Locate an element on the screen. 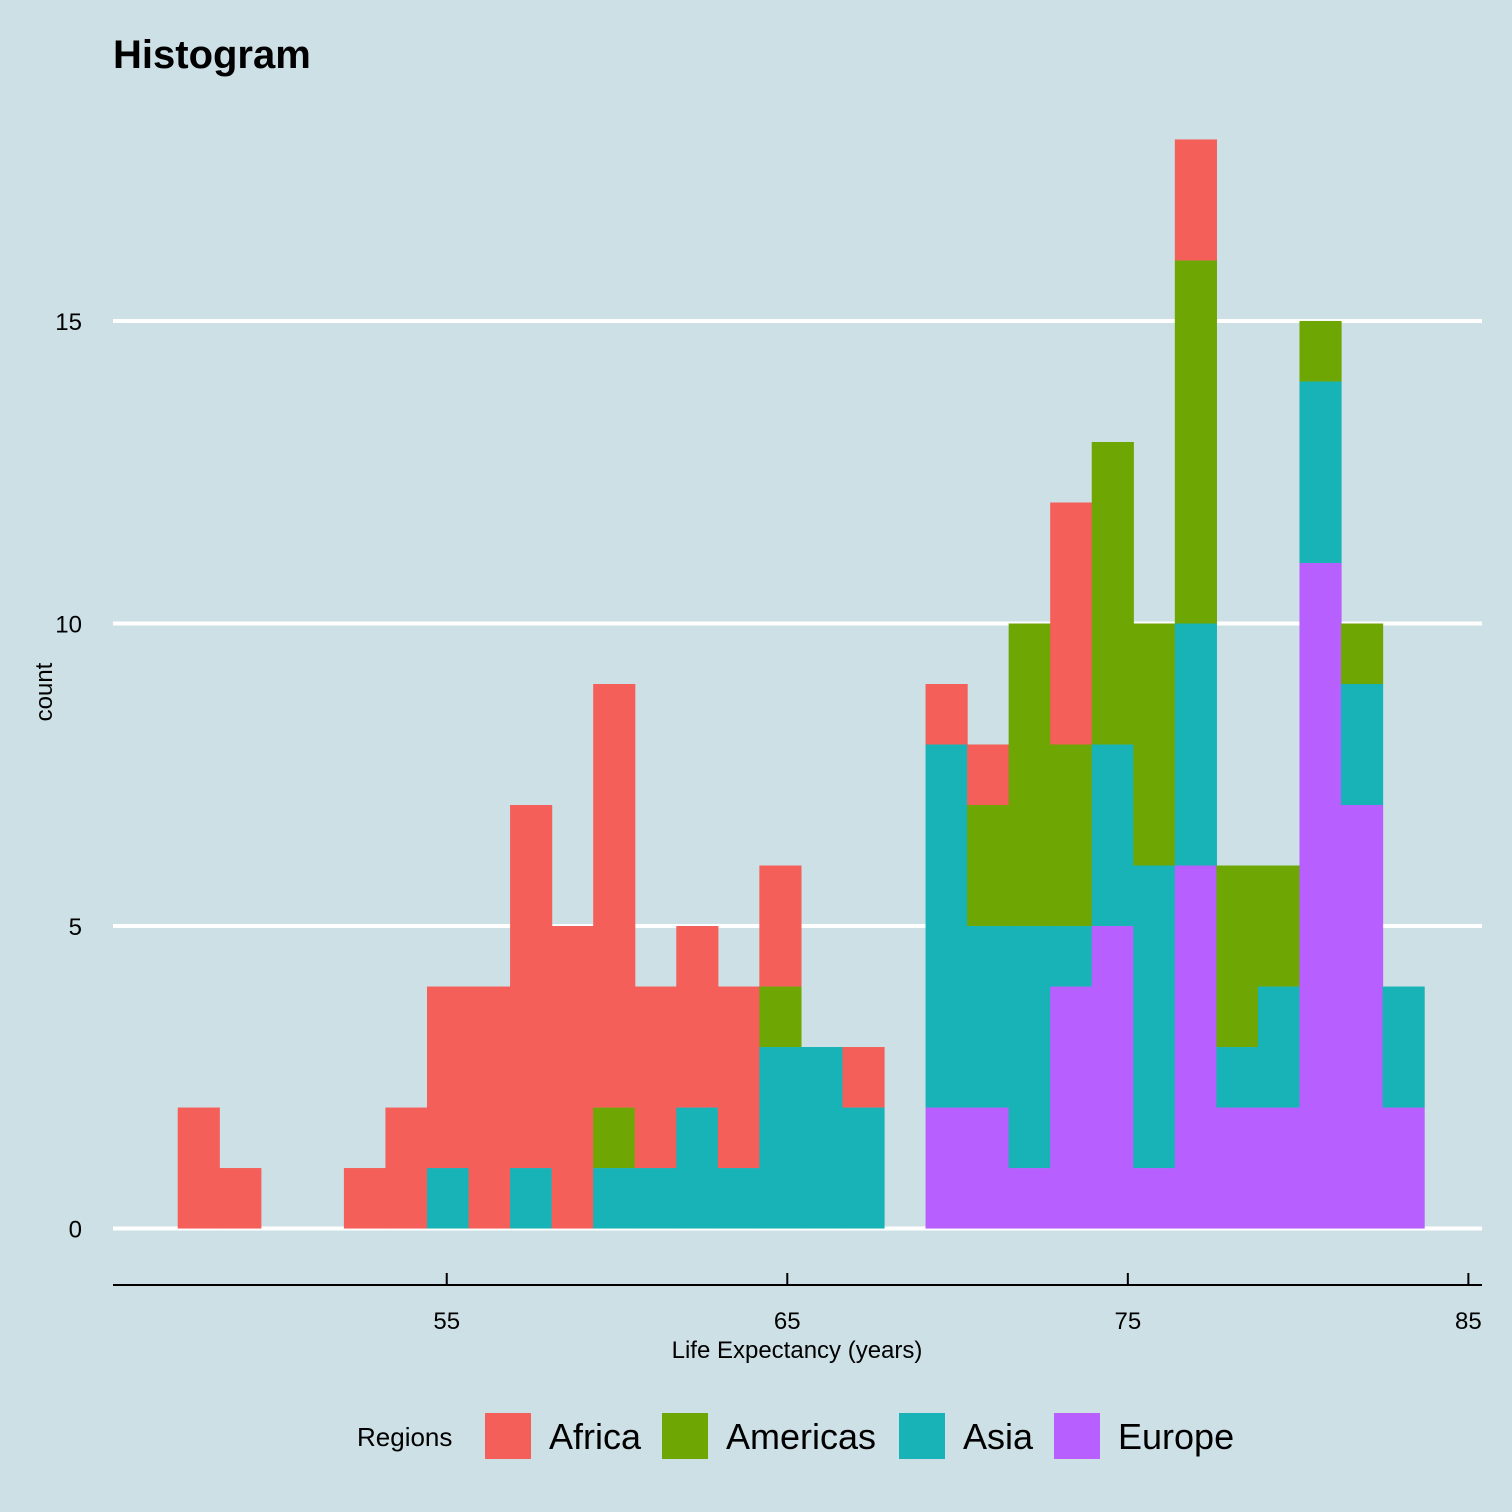 The image size is (1512, 1512). legend-swatch-americas is located at coordinates (685, 1436).